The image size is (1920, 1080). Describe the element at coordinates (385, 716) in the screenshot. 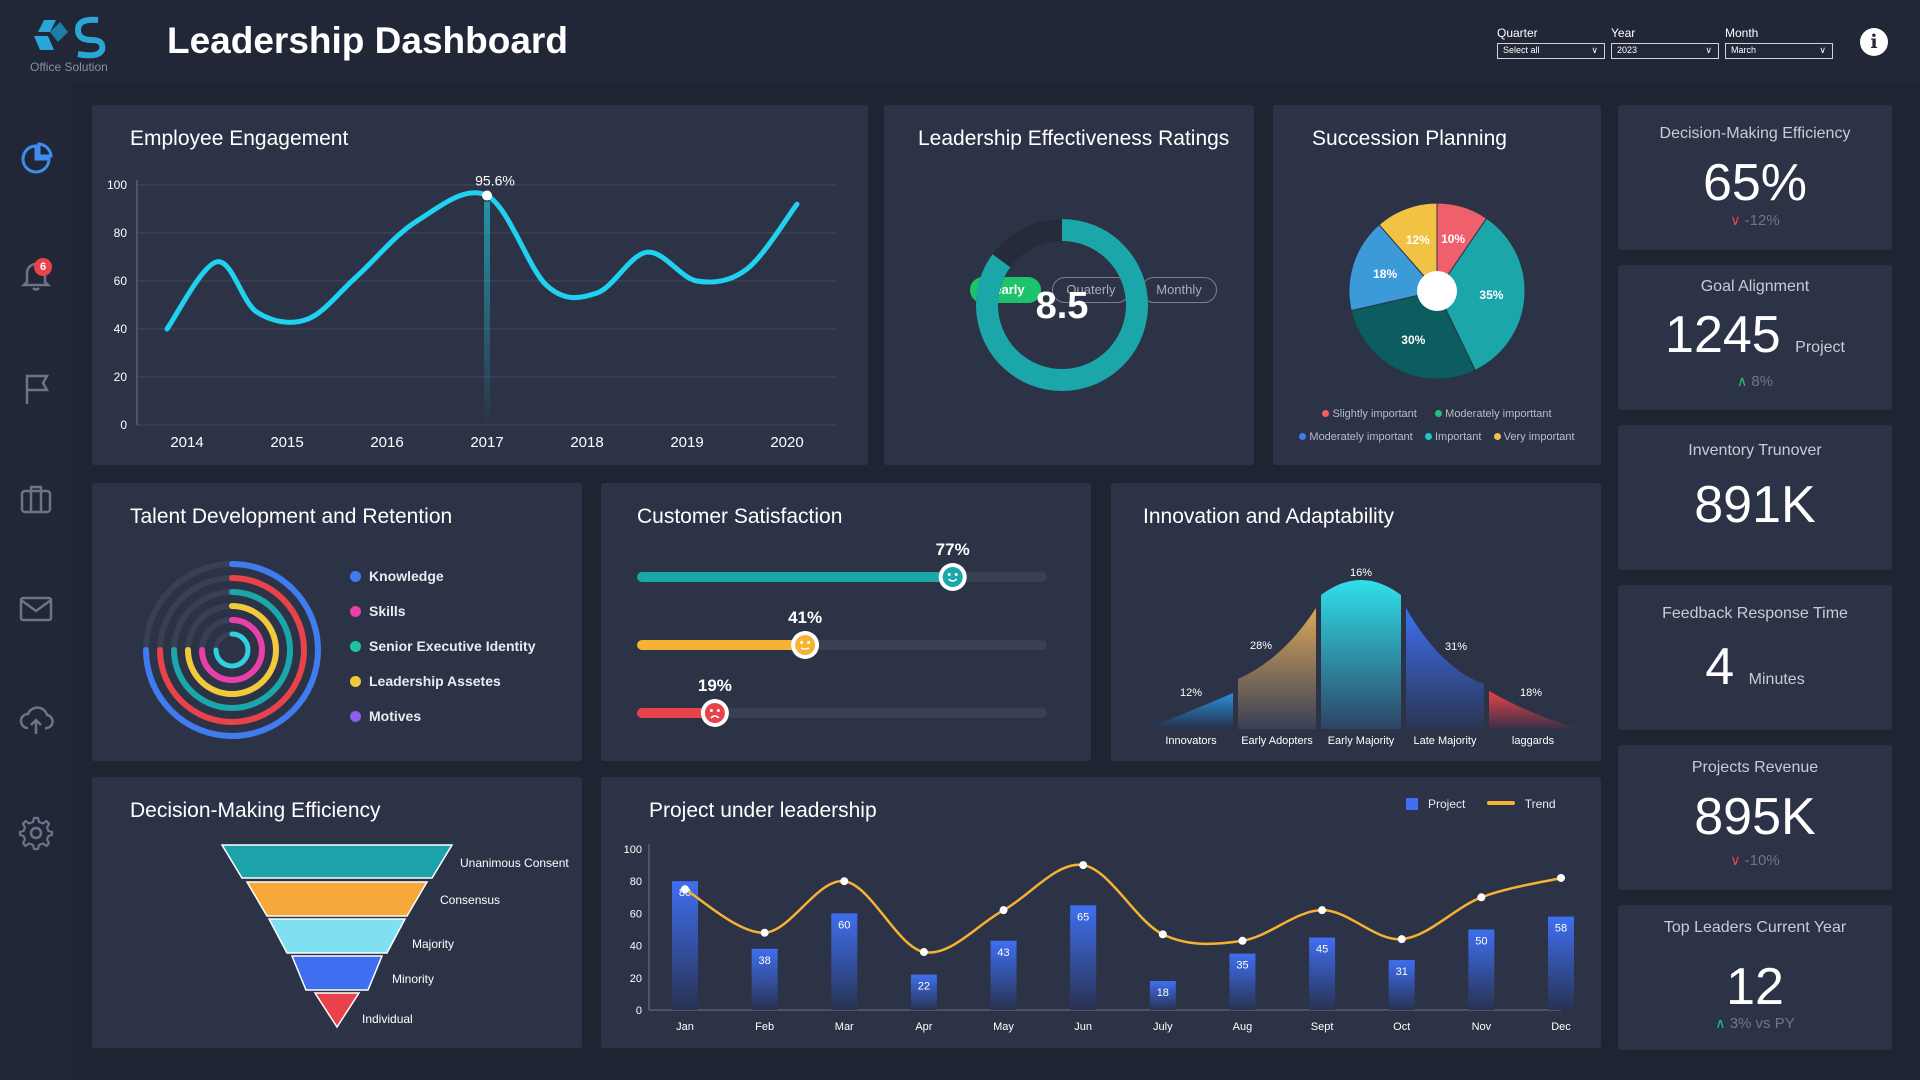

I see `legend-item: Motives` at that location.